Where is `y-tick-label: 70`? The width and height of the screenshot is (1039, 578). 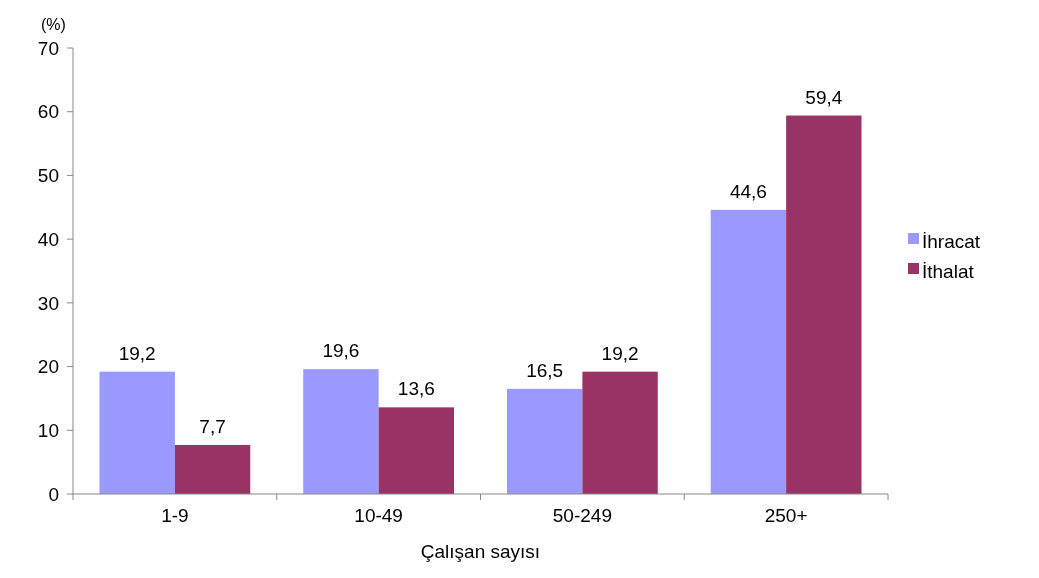 y-tick-label: 70 is located at coordinates (48, 48).